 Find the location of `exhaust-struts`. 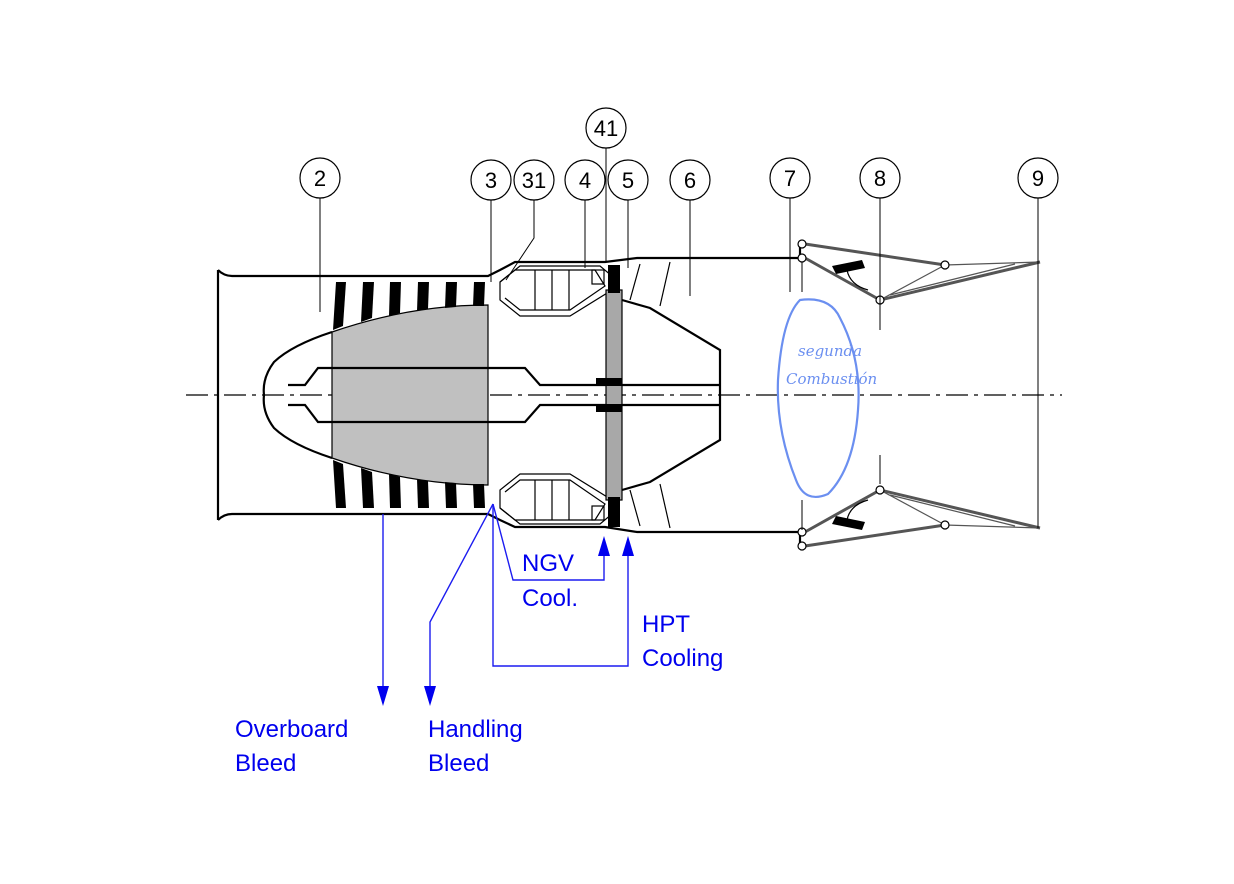

exhaust-struts is located at coordinates (650, 395).